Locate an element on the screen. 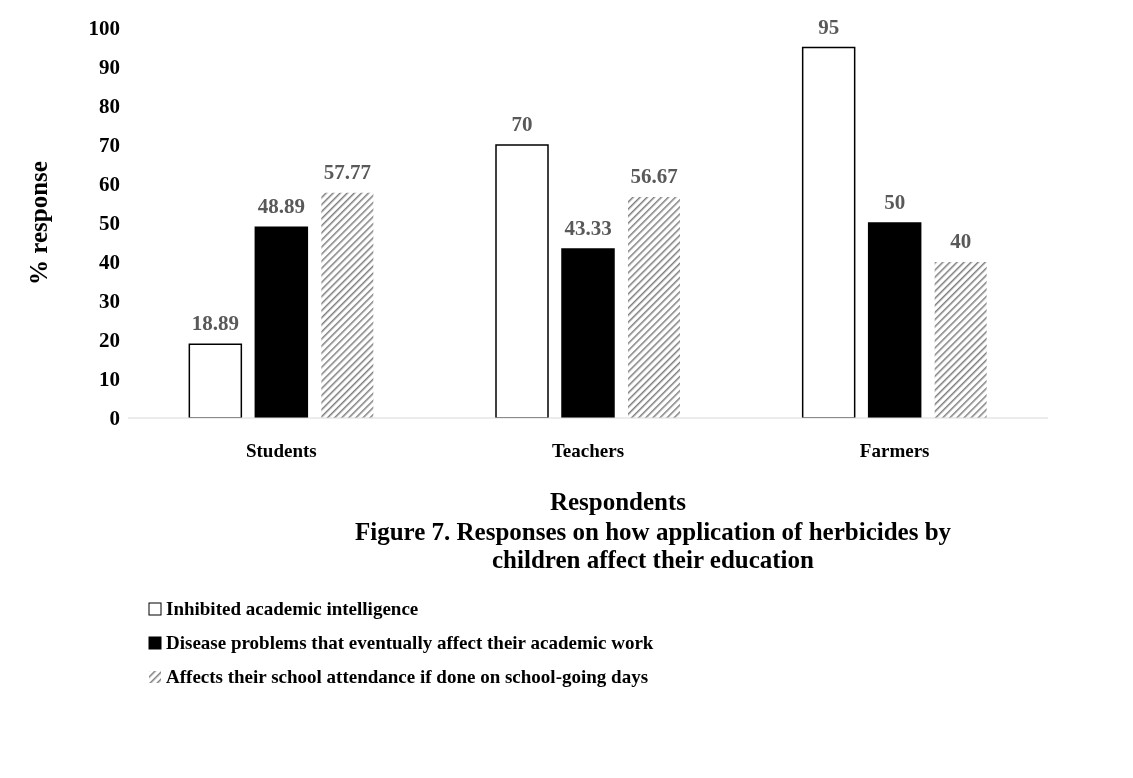  y-tick-label: 0 is located at coordinates (114, 418).